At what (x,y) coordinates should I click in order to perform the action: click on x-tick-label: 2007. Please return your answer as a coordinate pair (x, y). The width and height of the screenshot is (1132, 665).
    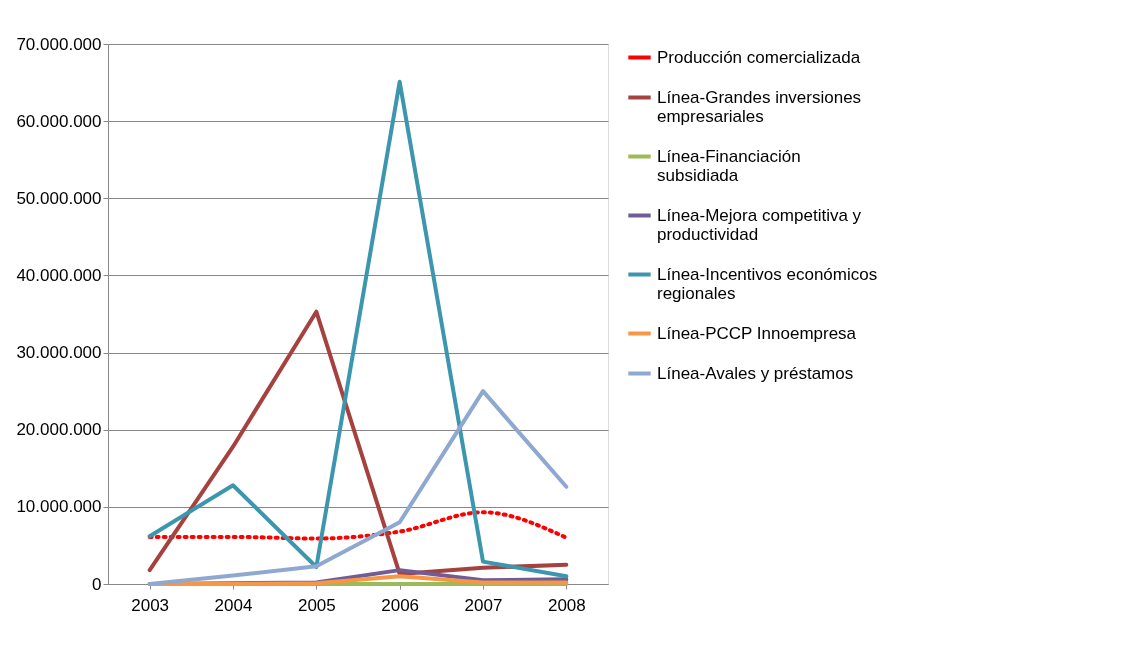
    Looking at the image, I should click on (483, 605).